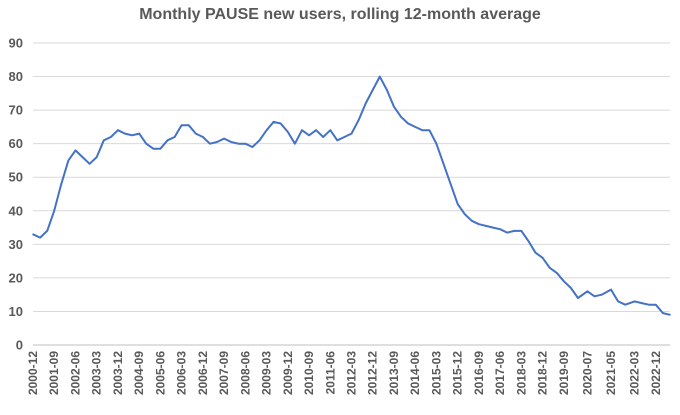 Image resolution: width=680 pixels, height=415 pixels. I want to click on y-tick-label: 0, so click(19, 345).